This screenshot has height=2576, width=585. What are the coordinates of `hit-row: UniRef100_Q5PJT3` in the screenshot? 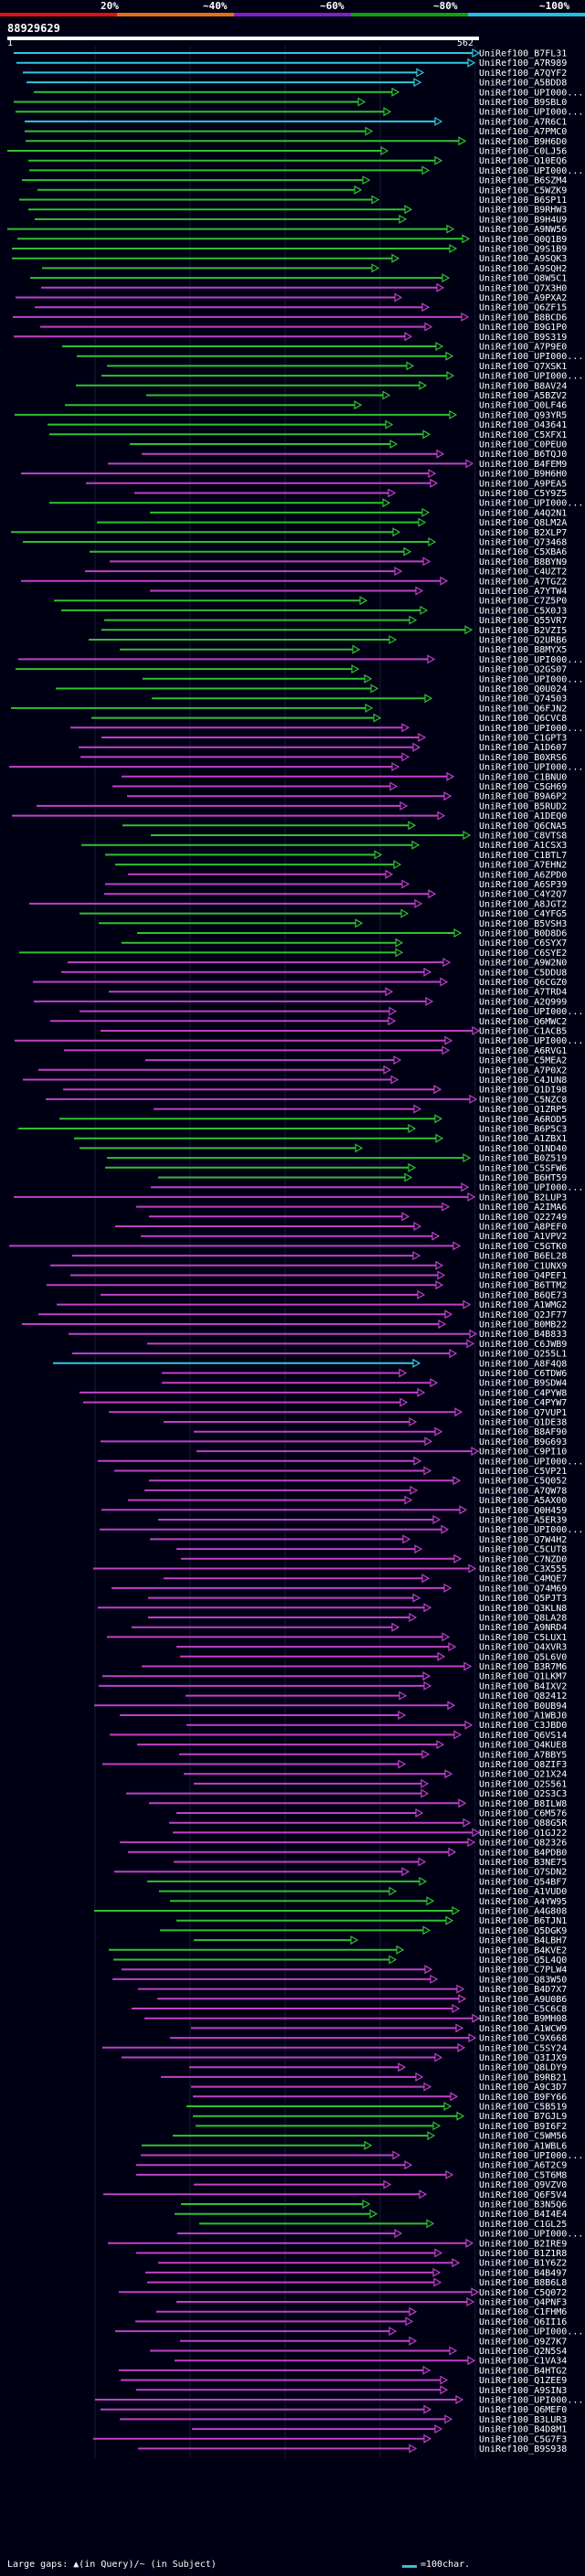 It's located at (358, 1598).